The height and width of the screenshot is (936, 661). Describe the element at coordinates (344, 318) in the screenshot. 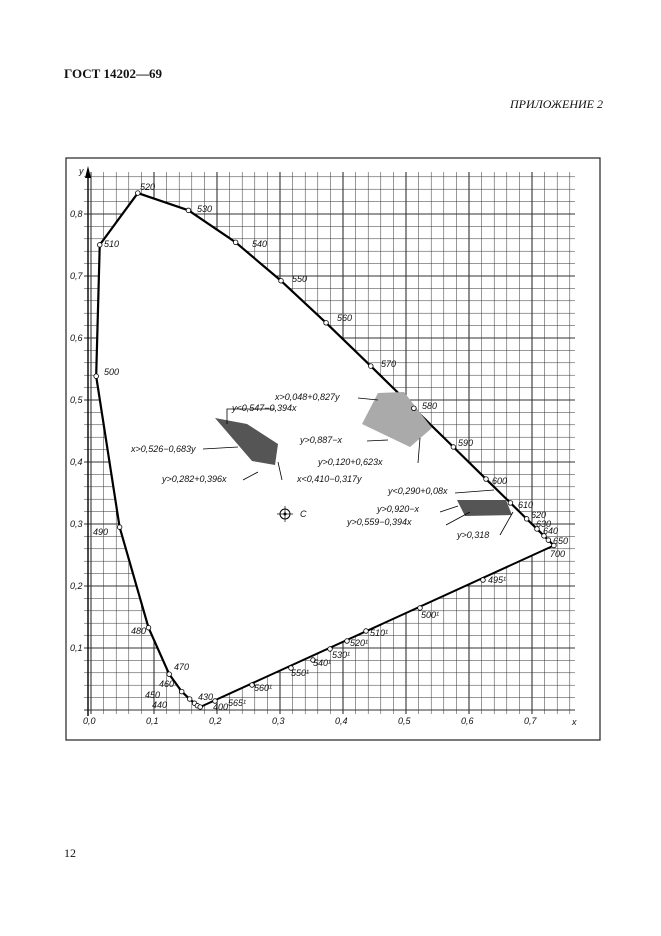

I see `wavelength-label: 560` at that location.